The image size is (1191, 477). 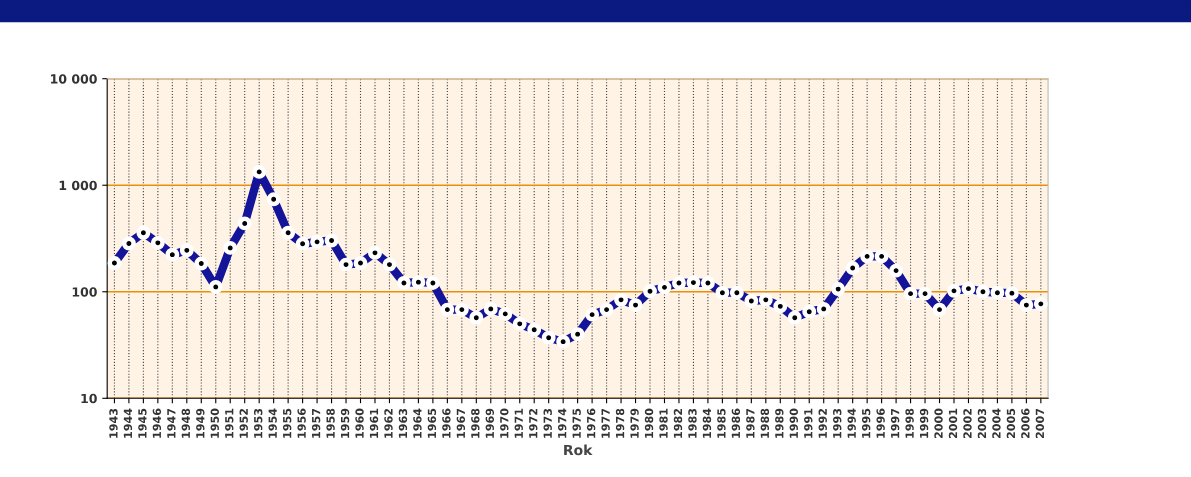 I want to click on x-tick-label: 1944, so click(x=128, y=423).